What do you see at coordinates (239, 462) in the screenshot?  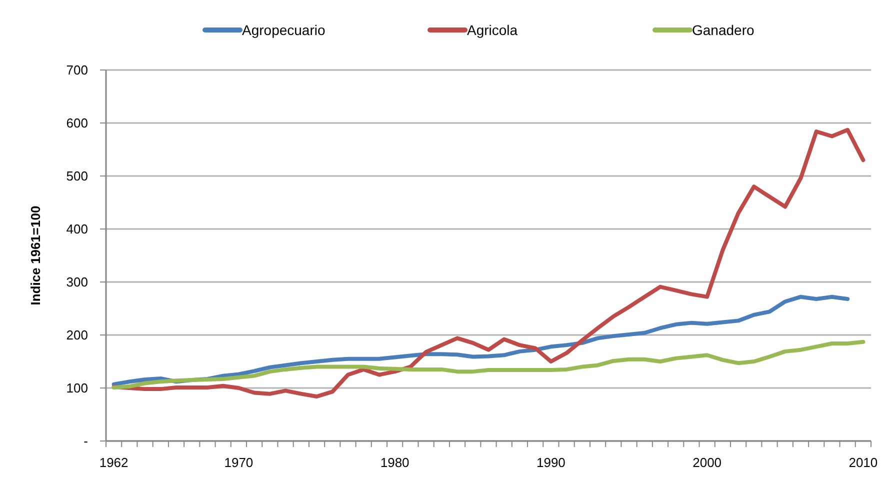 I see `x-tick-label: 1970` at bounding box center [239, 462].